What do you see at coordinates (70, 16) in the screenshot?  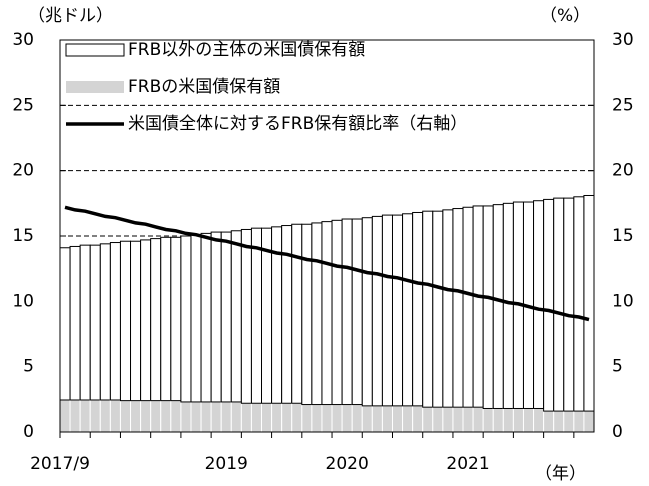 I see `y-axis-label: （兆ドル）` at bounding box center [70, 16].